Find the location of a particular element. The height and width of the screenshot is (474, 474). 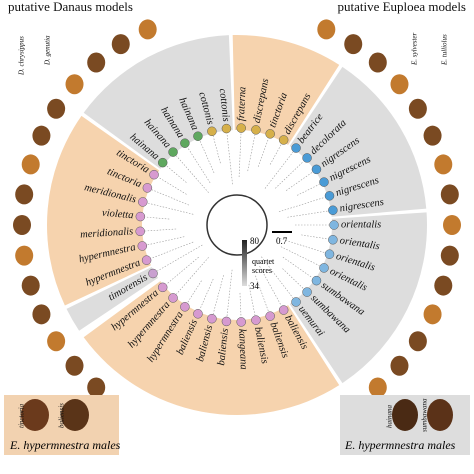

inset-label: hainana is located at coordinates (390, 416).